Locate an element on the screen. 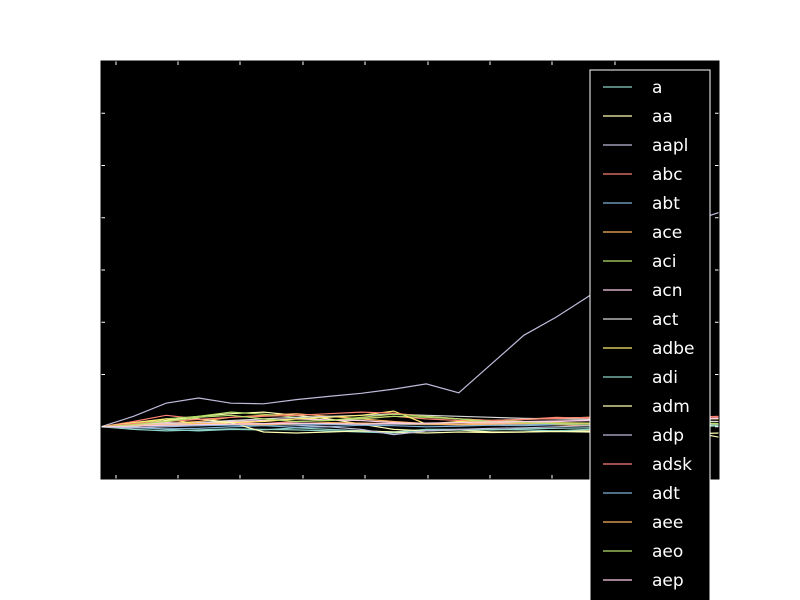 This screenshot has width=800, height=600. legend-box is located at coordinates (650, 334).